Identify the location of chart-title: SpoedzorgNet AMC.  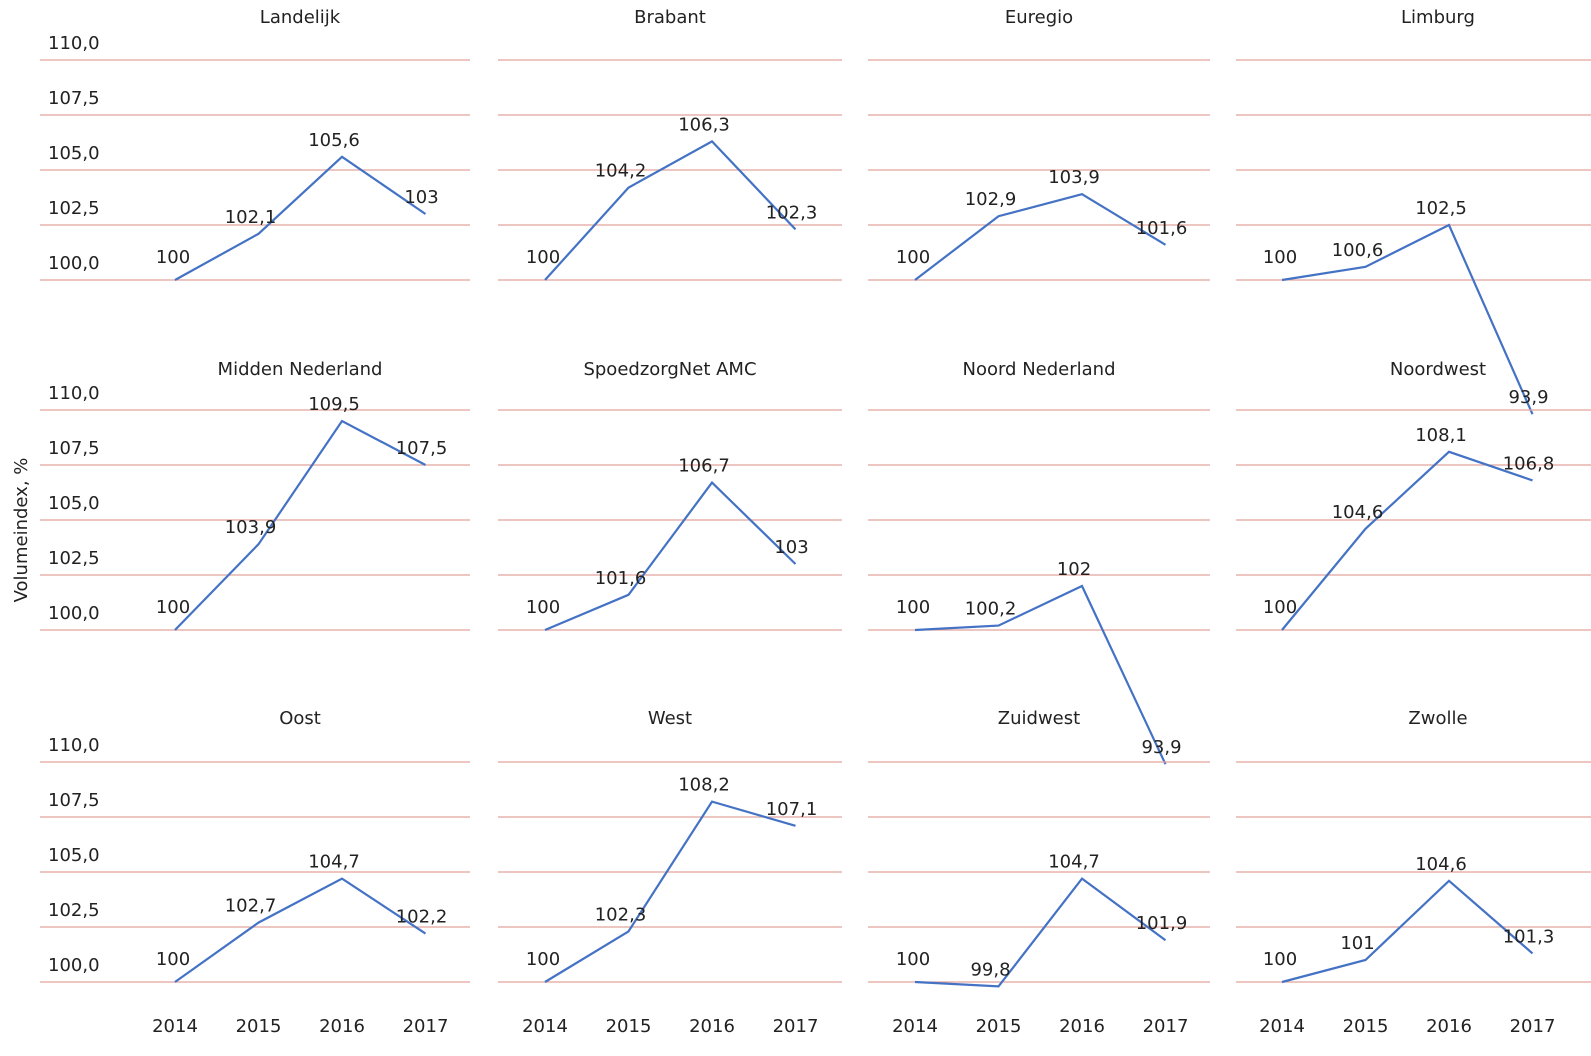
(669, 369).